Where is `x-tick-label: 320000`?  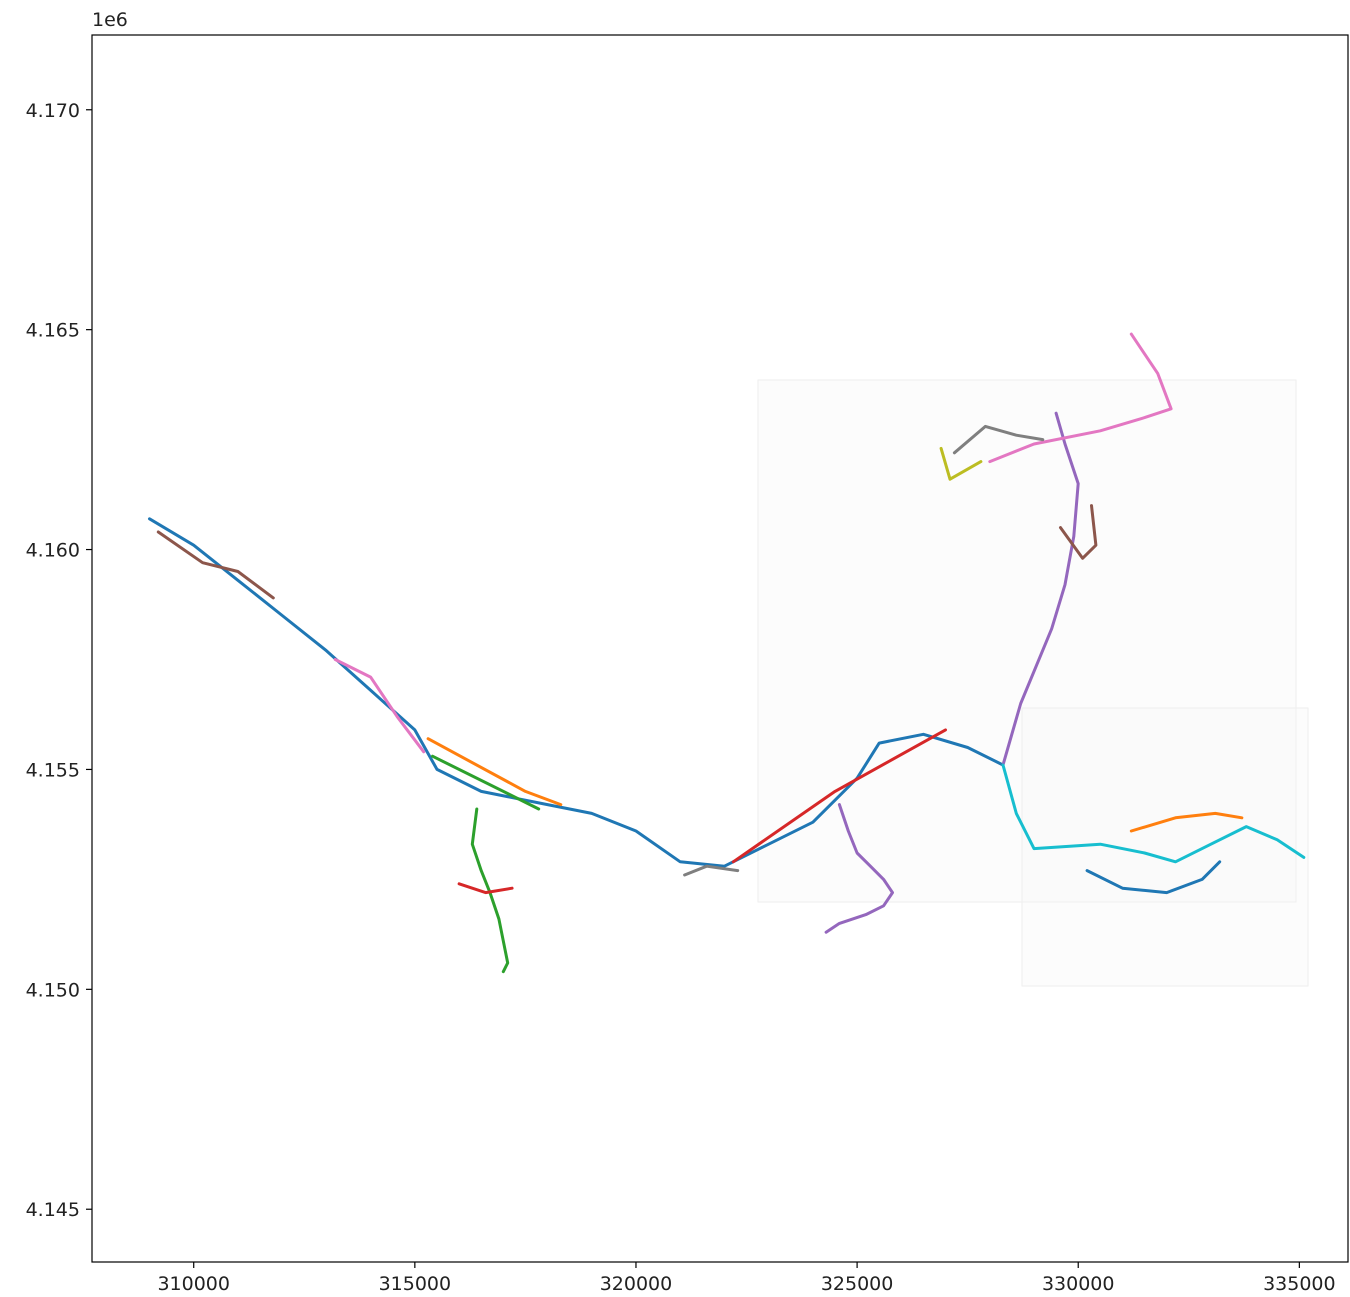
x-tick-label: 320000 is located at coordinates (636, 1284).